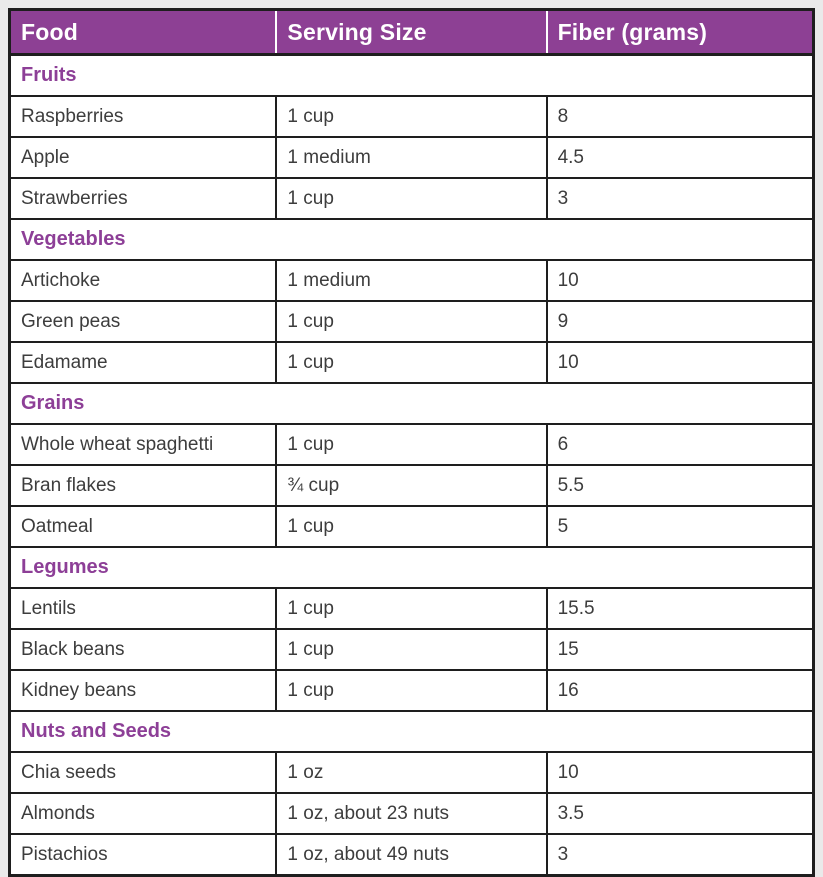 This screenshot has height=877, width=823. I want to click on fiber-cell: 8, so click(680, 116).